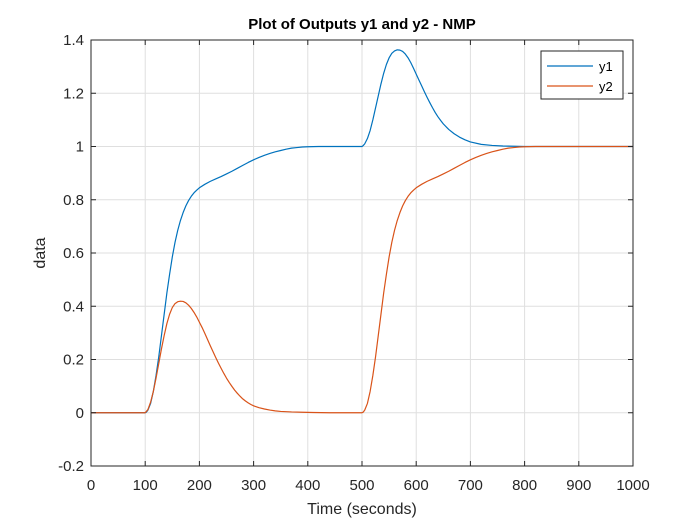  Describe the element at coordinates (73, 253) in the screenshot. I see `y-tick-label: 0.6` at that location.